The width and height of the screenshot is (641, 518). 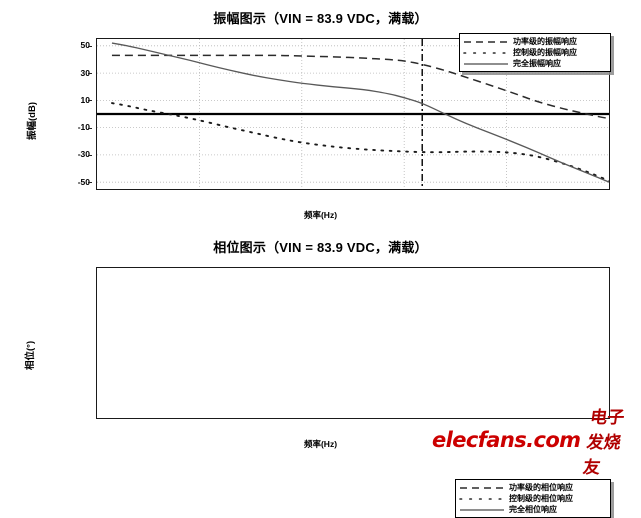 I want to click on legend-item: 控制级的振幅响应, so click(x=534, y=52).